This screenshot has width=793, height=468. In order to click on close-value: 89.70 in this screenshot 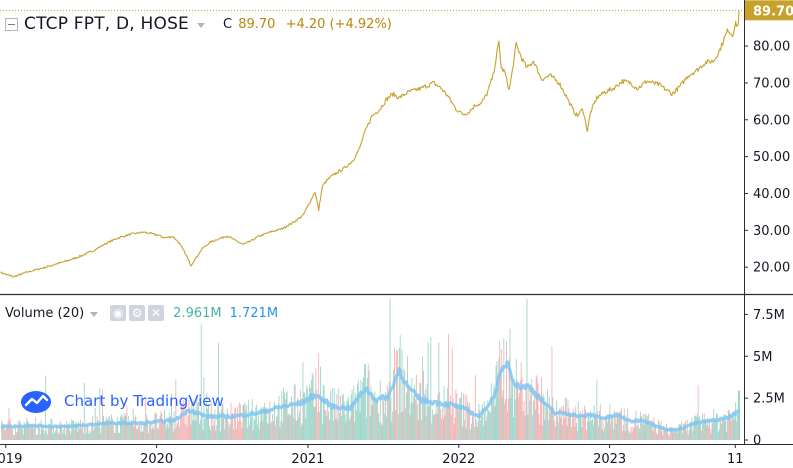, I will do `click(257, 24)`.